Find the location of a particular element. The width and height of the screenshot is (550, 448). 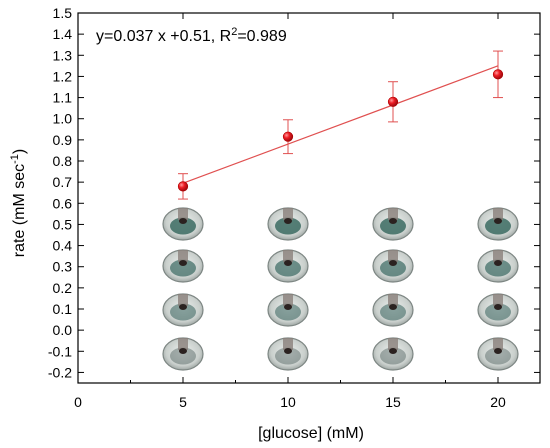

y-tick-label: 0.7 is located at coordinates (63, 182).